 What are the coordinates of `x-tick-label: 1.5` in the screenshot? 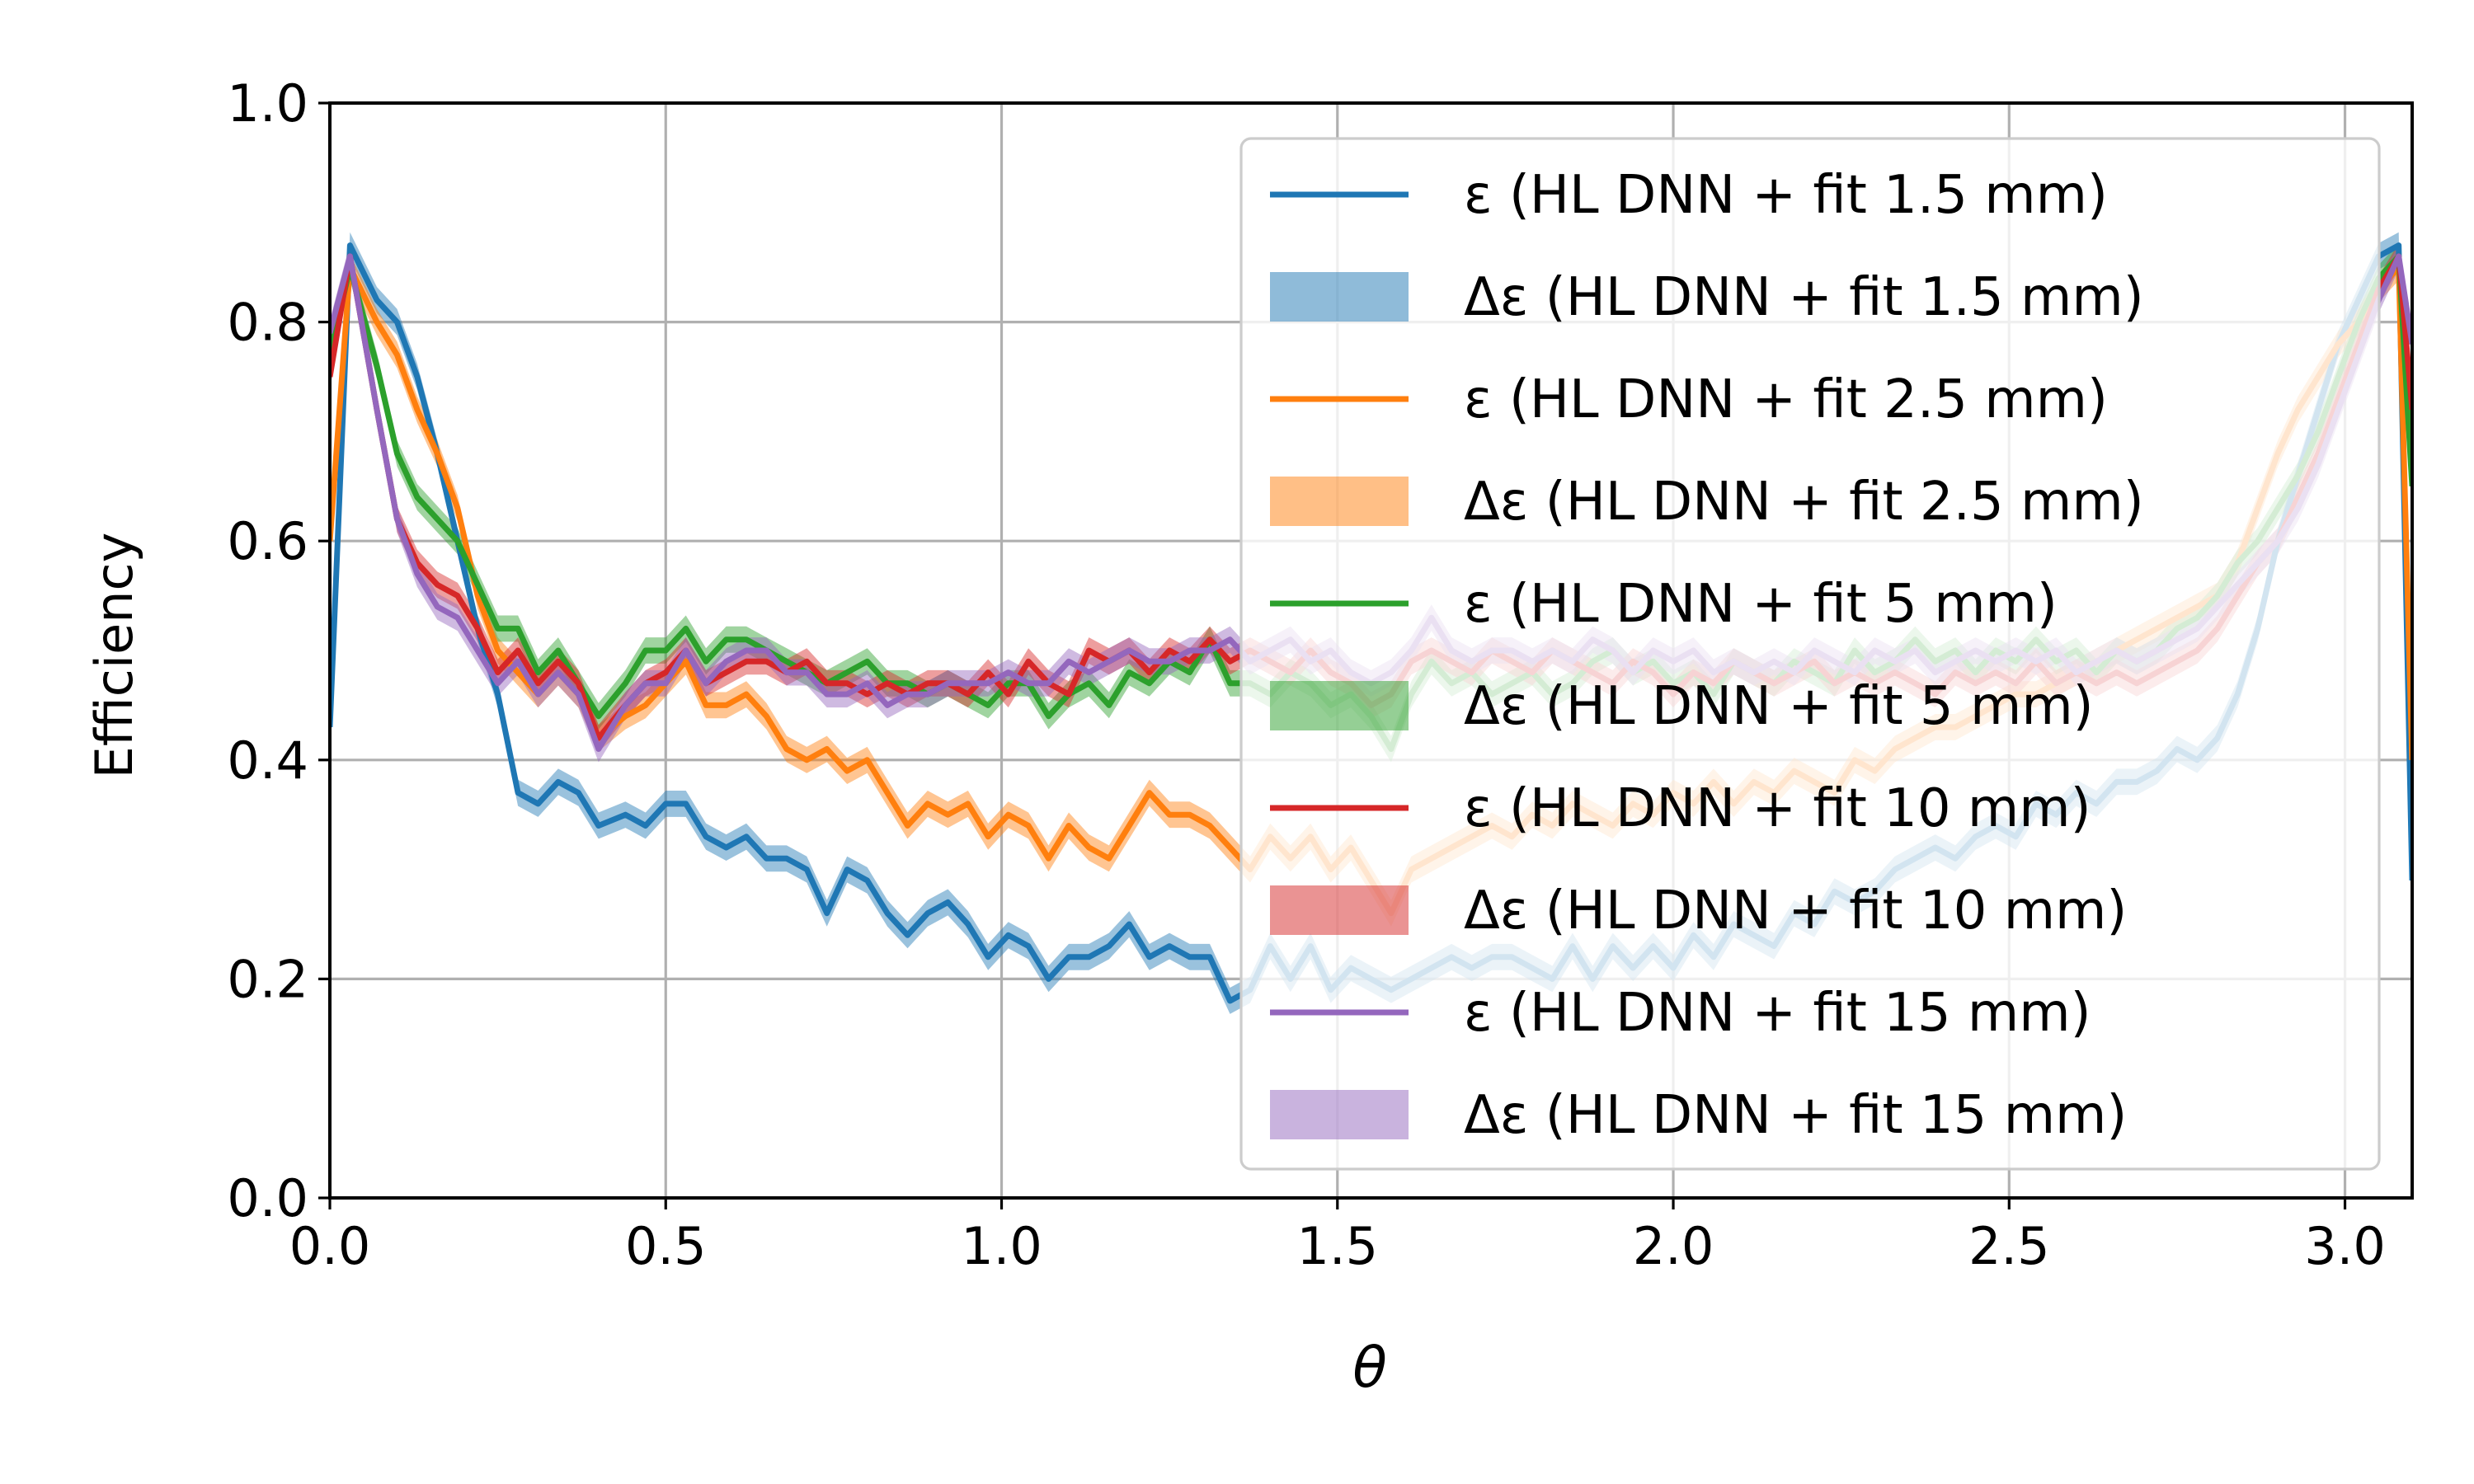 It's located at (1337, 1246).